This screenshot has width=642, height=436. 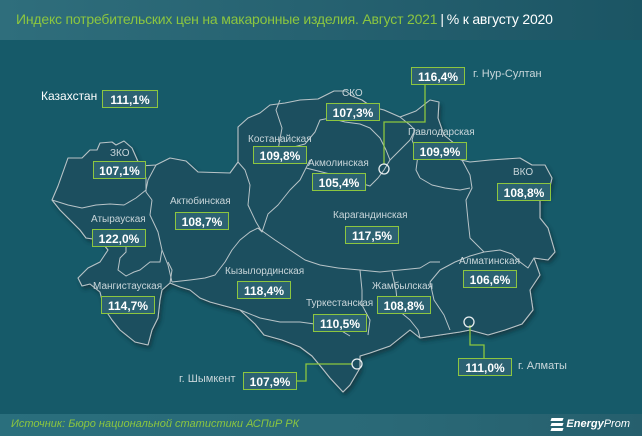 What do you see at coordinates (338, 163) in the screenshot?
I see `region-label-akmola: Акмолинская` at bounding box center [338, 163].